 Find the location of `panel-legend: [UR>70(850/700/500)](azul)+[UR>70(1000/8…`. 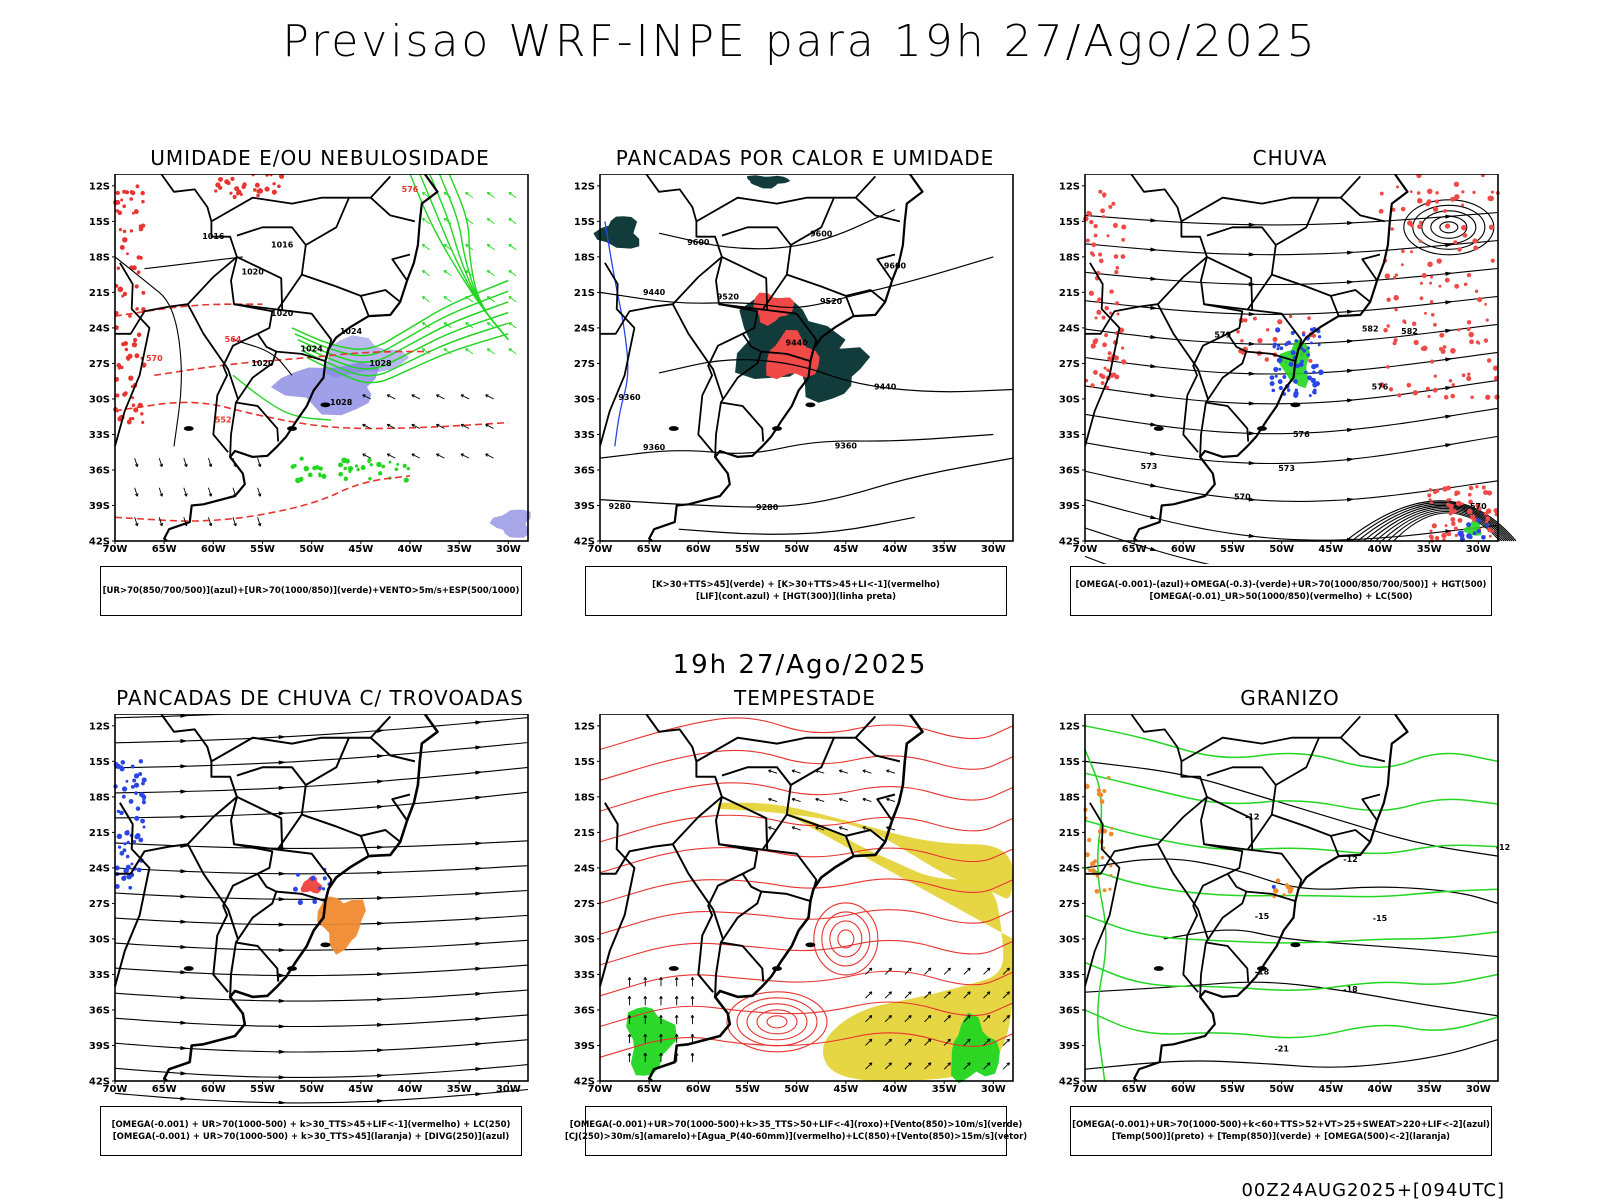

panel-legend: [UR>70(850/700/500)](azul)+[UR>70(1000/8… is located at coordinates (311, 591).